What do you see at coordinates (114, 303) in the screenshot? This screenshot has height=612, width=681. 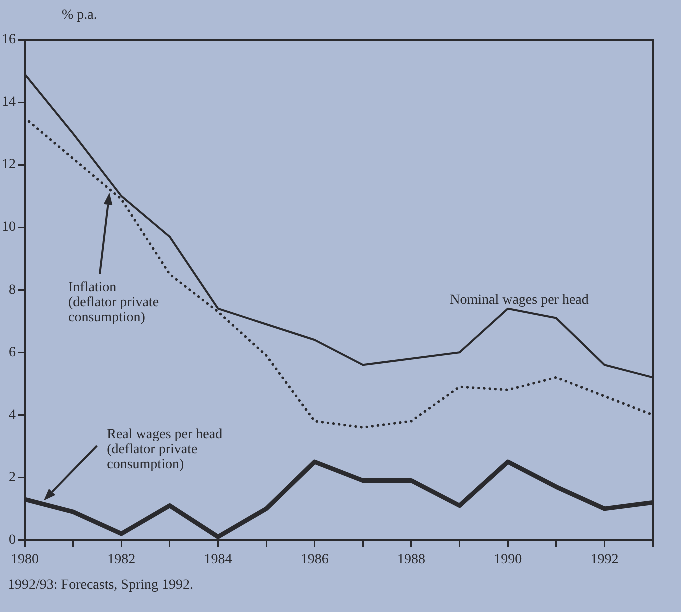 I see `series-label: Inflation (deflator private consumption)` at bounding box center [114, 303].